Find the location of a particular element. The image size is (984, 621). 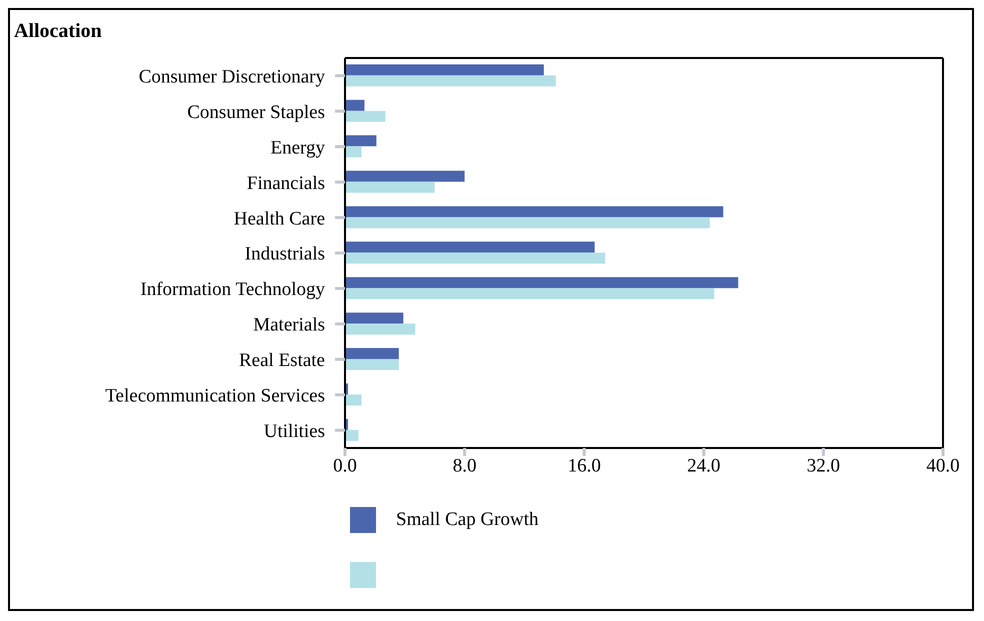

legend-label: Small Cap Growth is located at coordinates (467, 519).